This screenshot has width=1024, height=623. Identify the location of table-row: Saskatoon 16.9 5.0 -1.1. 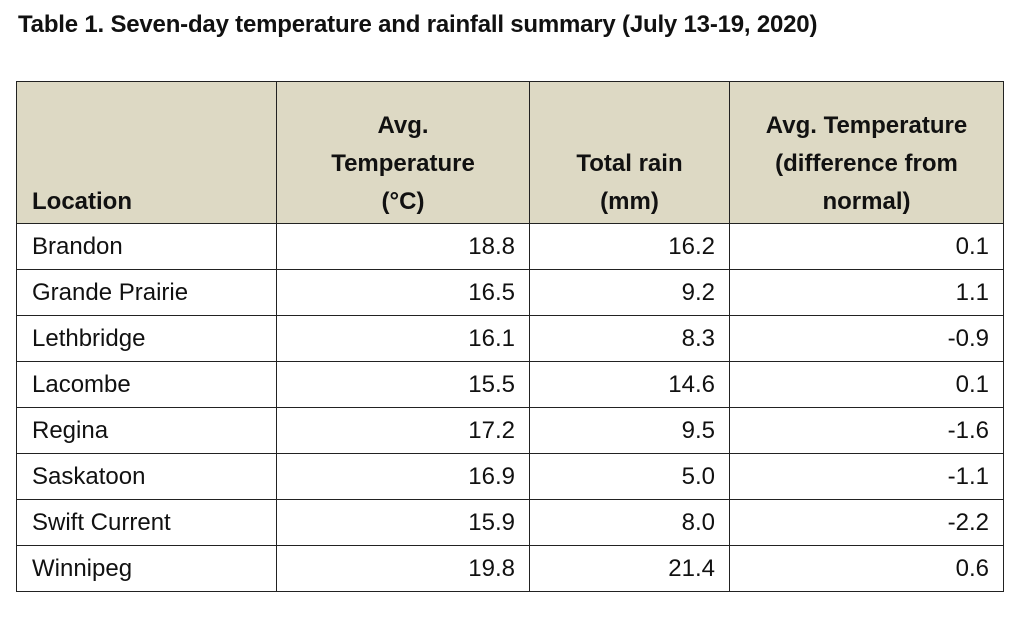
(510, 476).